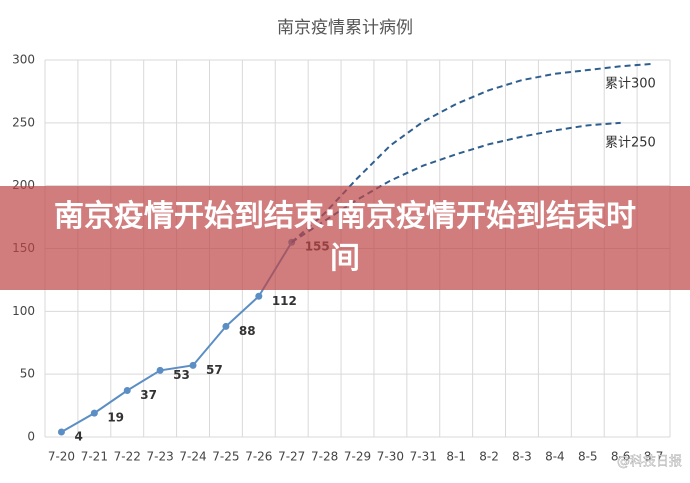  Describe the element at coordinates (555, 457) in the screenshot. I see `x-tick-label: 8-4` at that location.